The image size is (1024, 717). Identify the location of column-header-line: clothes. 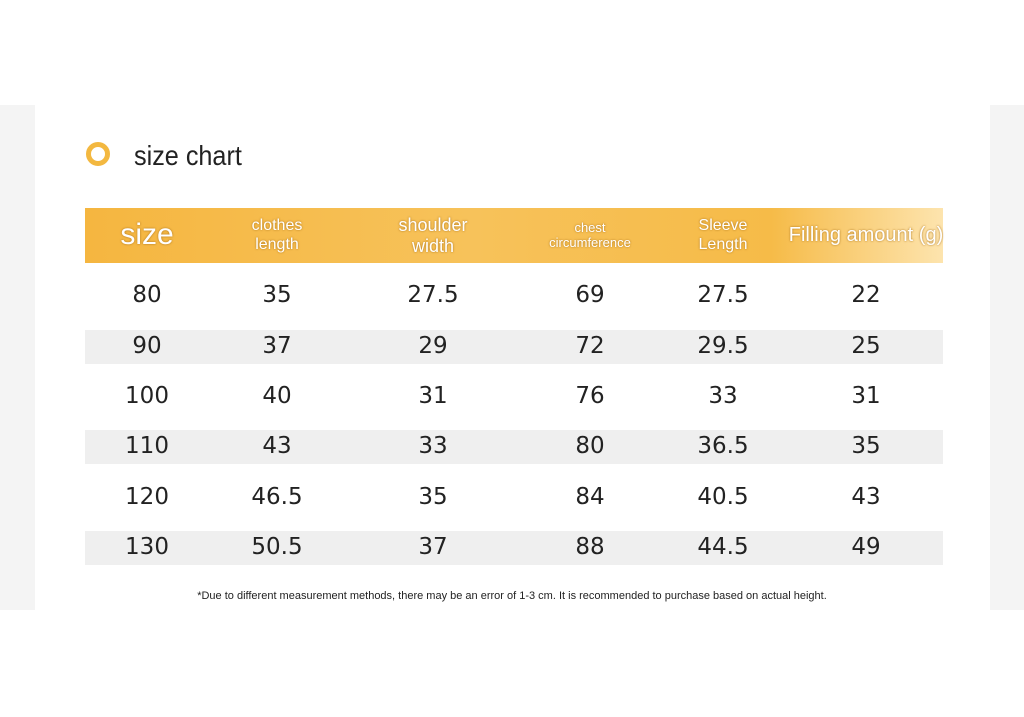
(277, 226).